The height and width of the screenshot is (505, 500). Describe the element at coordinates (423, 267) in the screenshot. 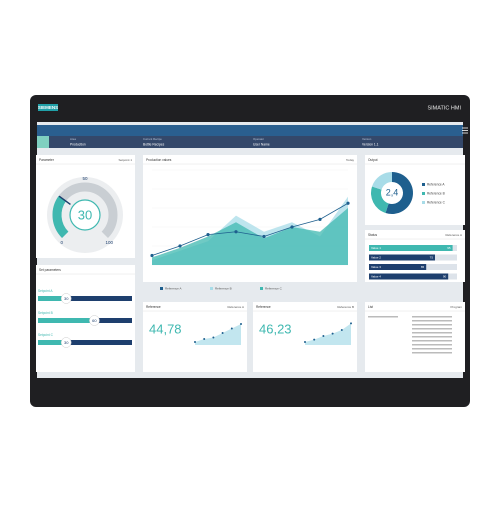

I see `bar-value: 65` at that location.